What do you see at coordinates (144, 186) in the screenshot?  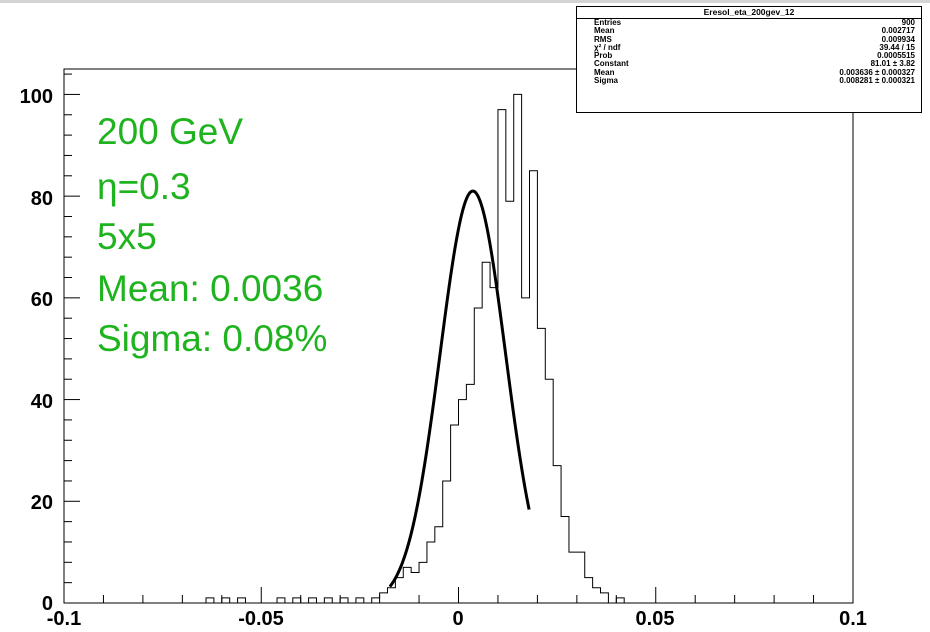 I see `annotation-eta: η=0.3` at bounding box center [144, 186].